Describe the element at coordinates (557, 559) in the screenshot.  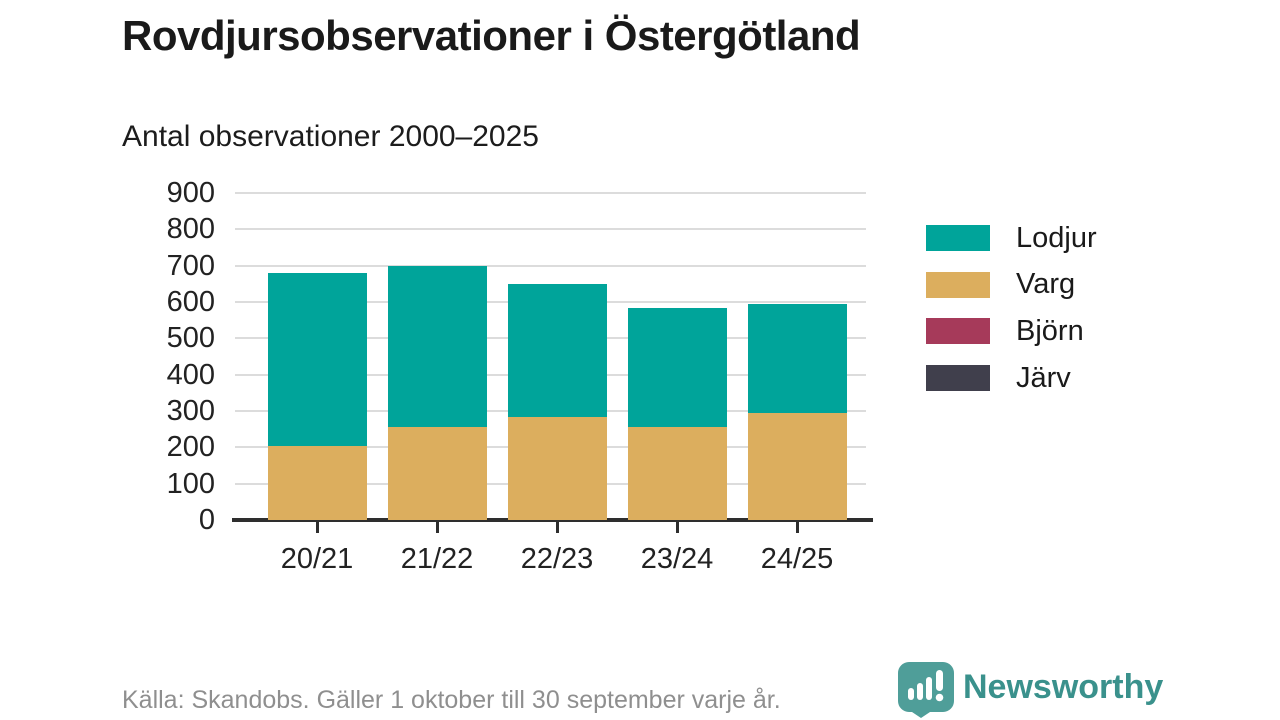
I see `x-tick-label-22/23: 22/23` at that location.